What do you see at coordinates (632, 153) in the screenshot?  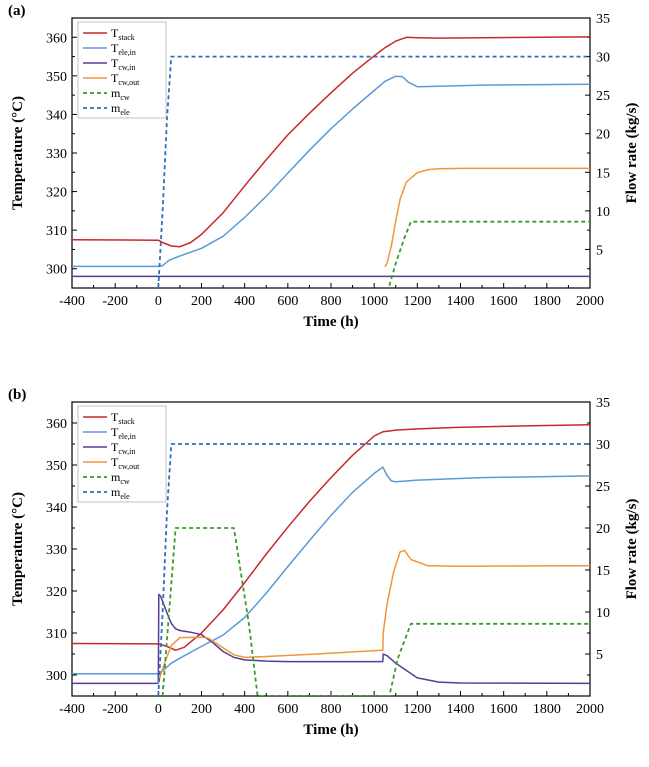 I see `y2-axis-title: Flow rate (kg/s)` at bounding box center [632, 153].